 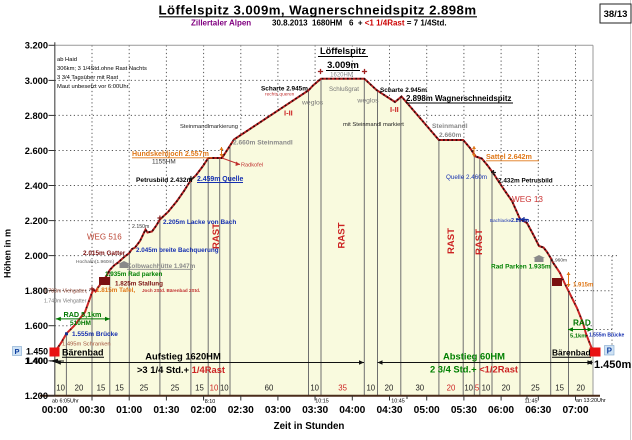 What do you see at coordinates (166, 410) in the screenshot?
I see `svg-text: 01:30` at bounding box center [166, 410].